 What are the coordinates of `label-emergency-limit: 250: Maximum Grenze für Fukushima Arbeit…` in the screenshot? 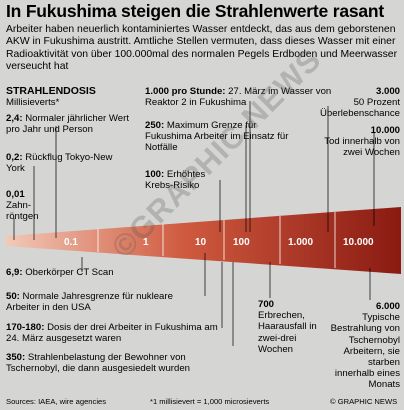 It's located at (217, 137).